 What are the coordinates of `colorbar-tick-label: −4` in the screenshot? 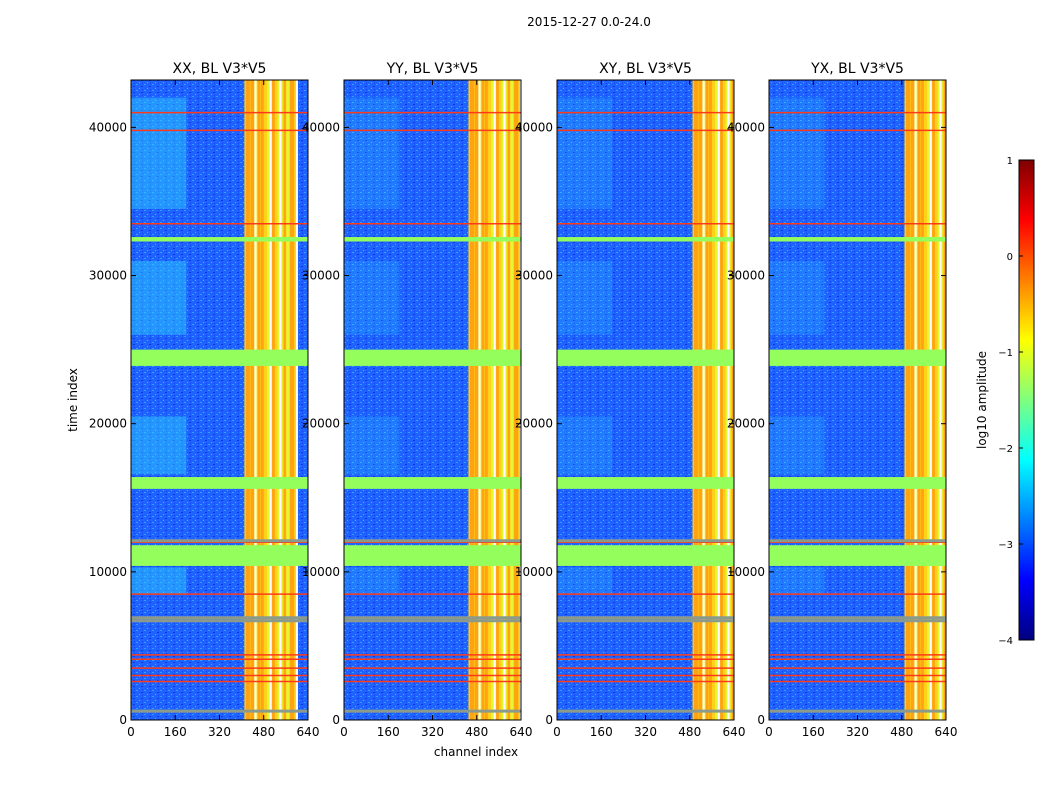 It's located at (1005, 641).